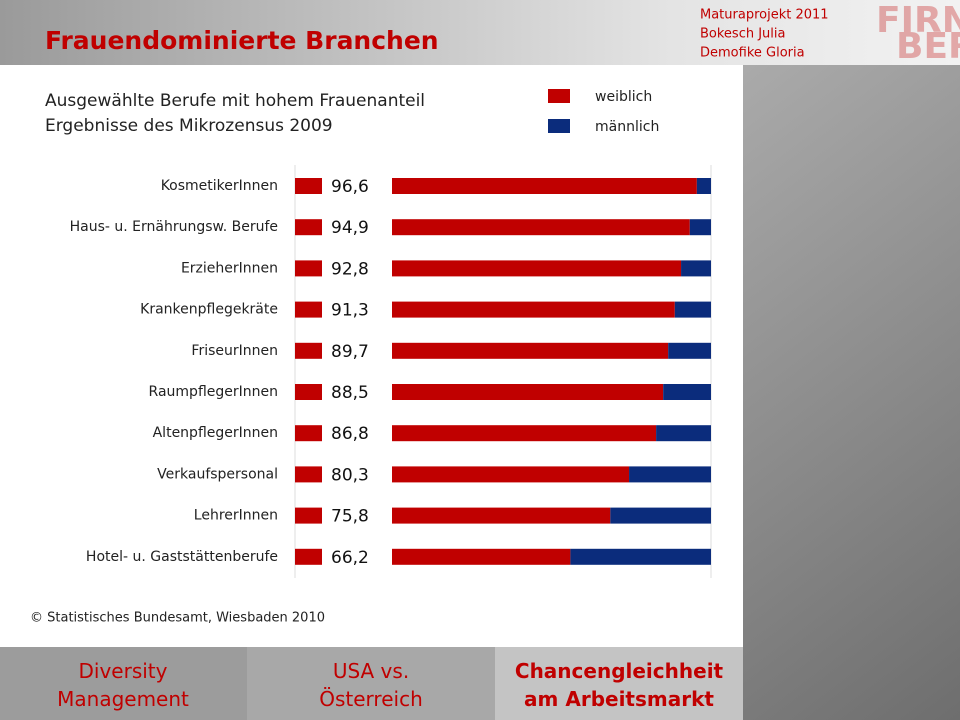 The height and width of the screenshot is (720, 960). What do you see at coordinates (229, 268) in the screenshot?
I see `category-label: ErzieherInnen` at bounding box center [229, 268].